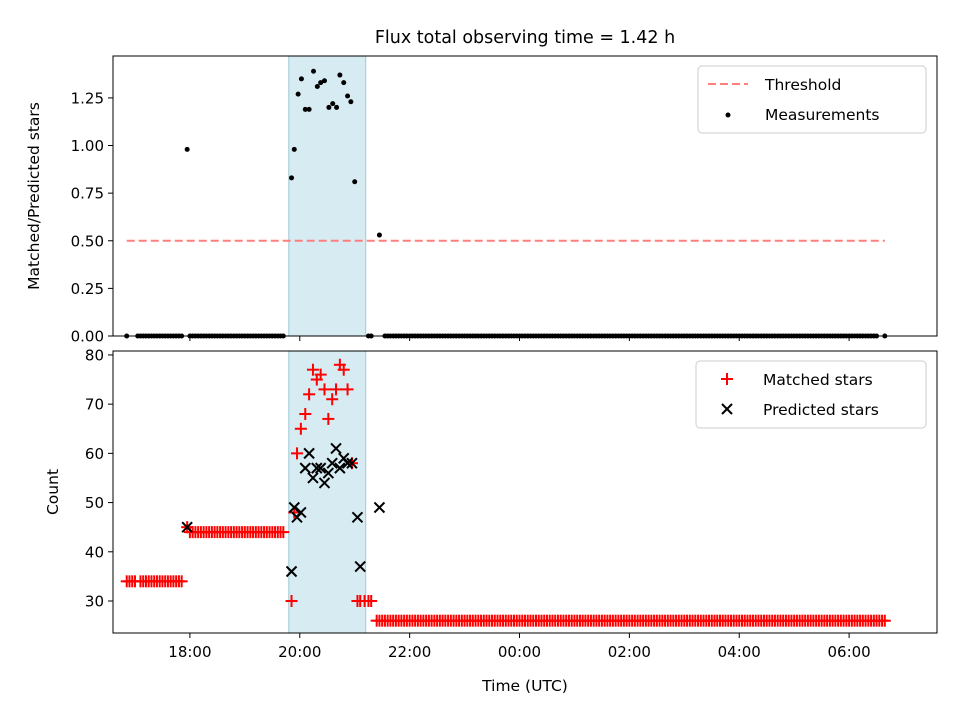 The image size is (960, 720). Describe the element at coordinates (327, 492) in the screenshot. I see `bottom-shaded-span` at that location.